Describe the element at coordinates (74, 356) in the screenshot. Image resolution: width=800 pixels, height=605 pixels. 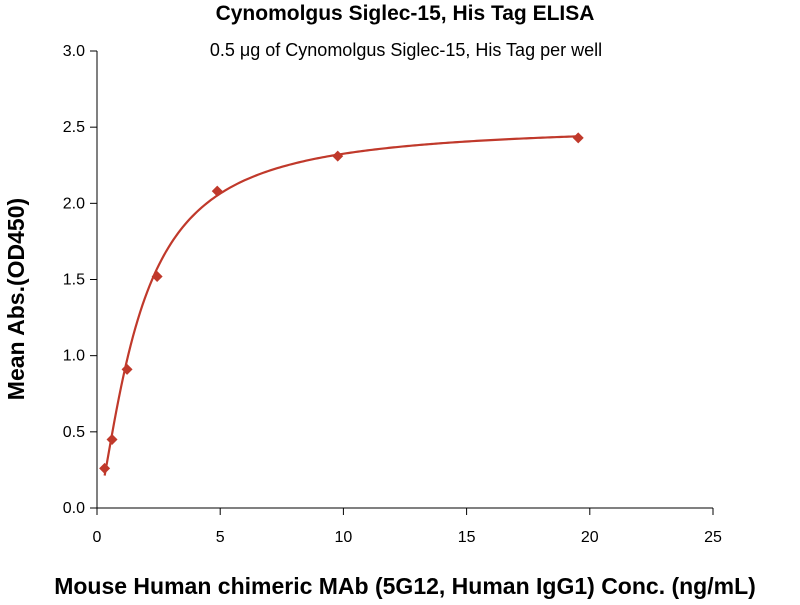
I see `y-tick-label: 1.0` at that location.